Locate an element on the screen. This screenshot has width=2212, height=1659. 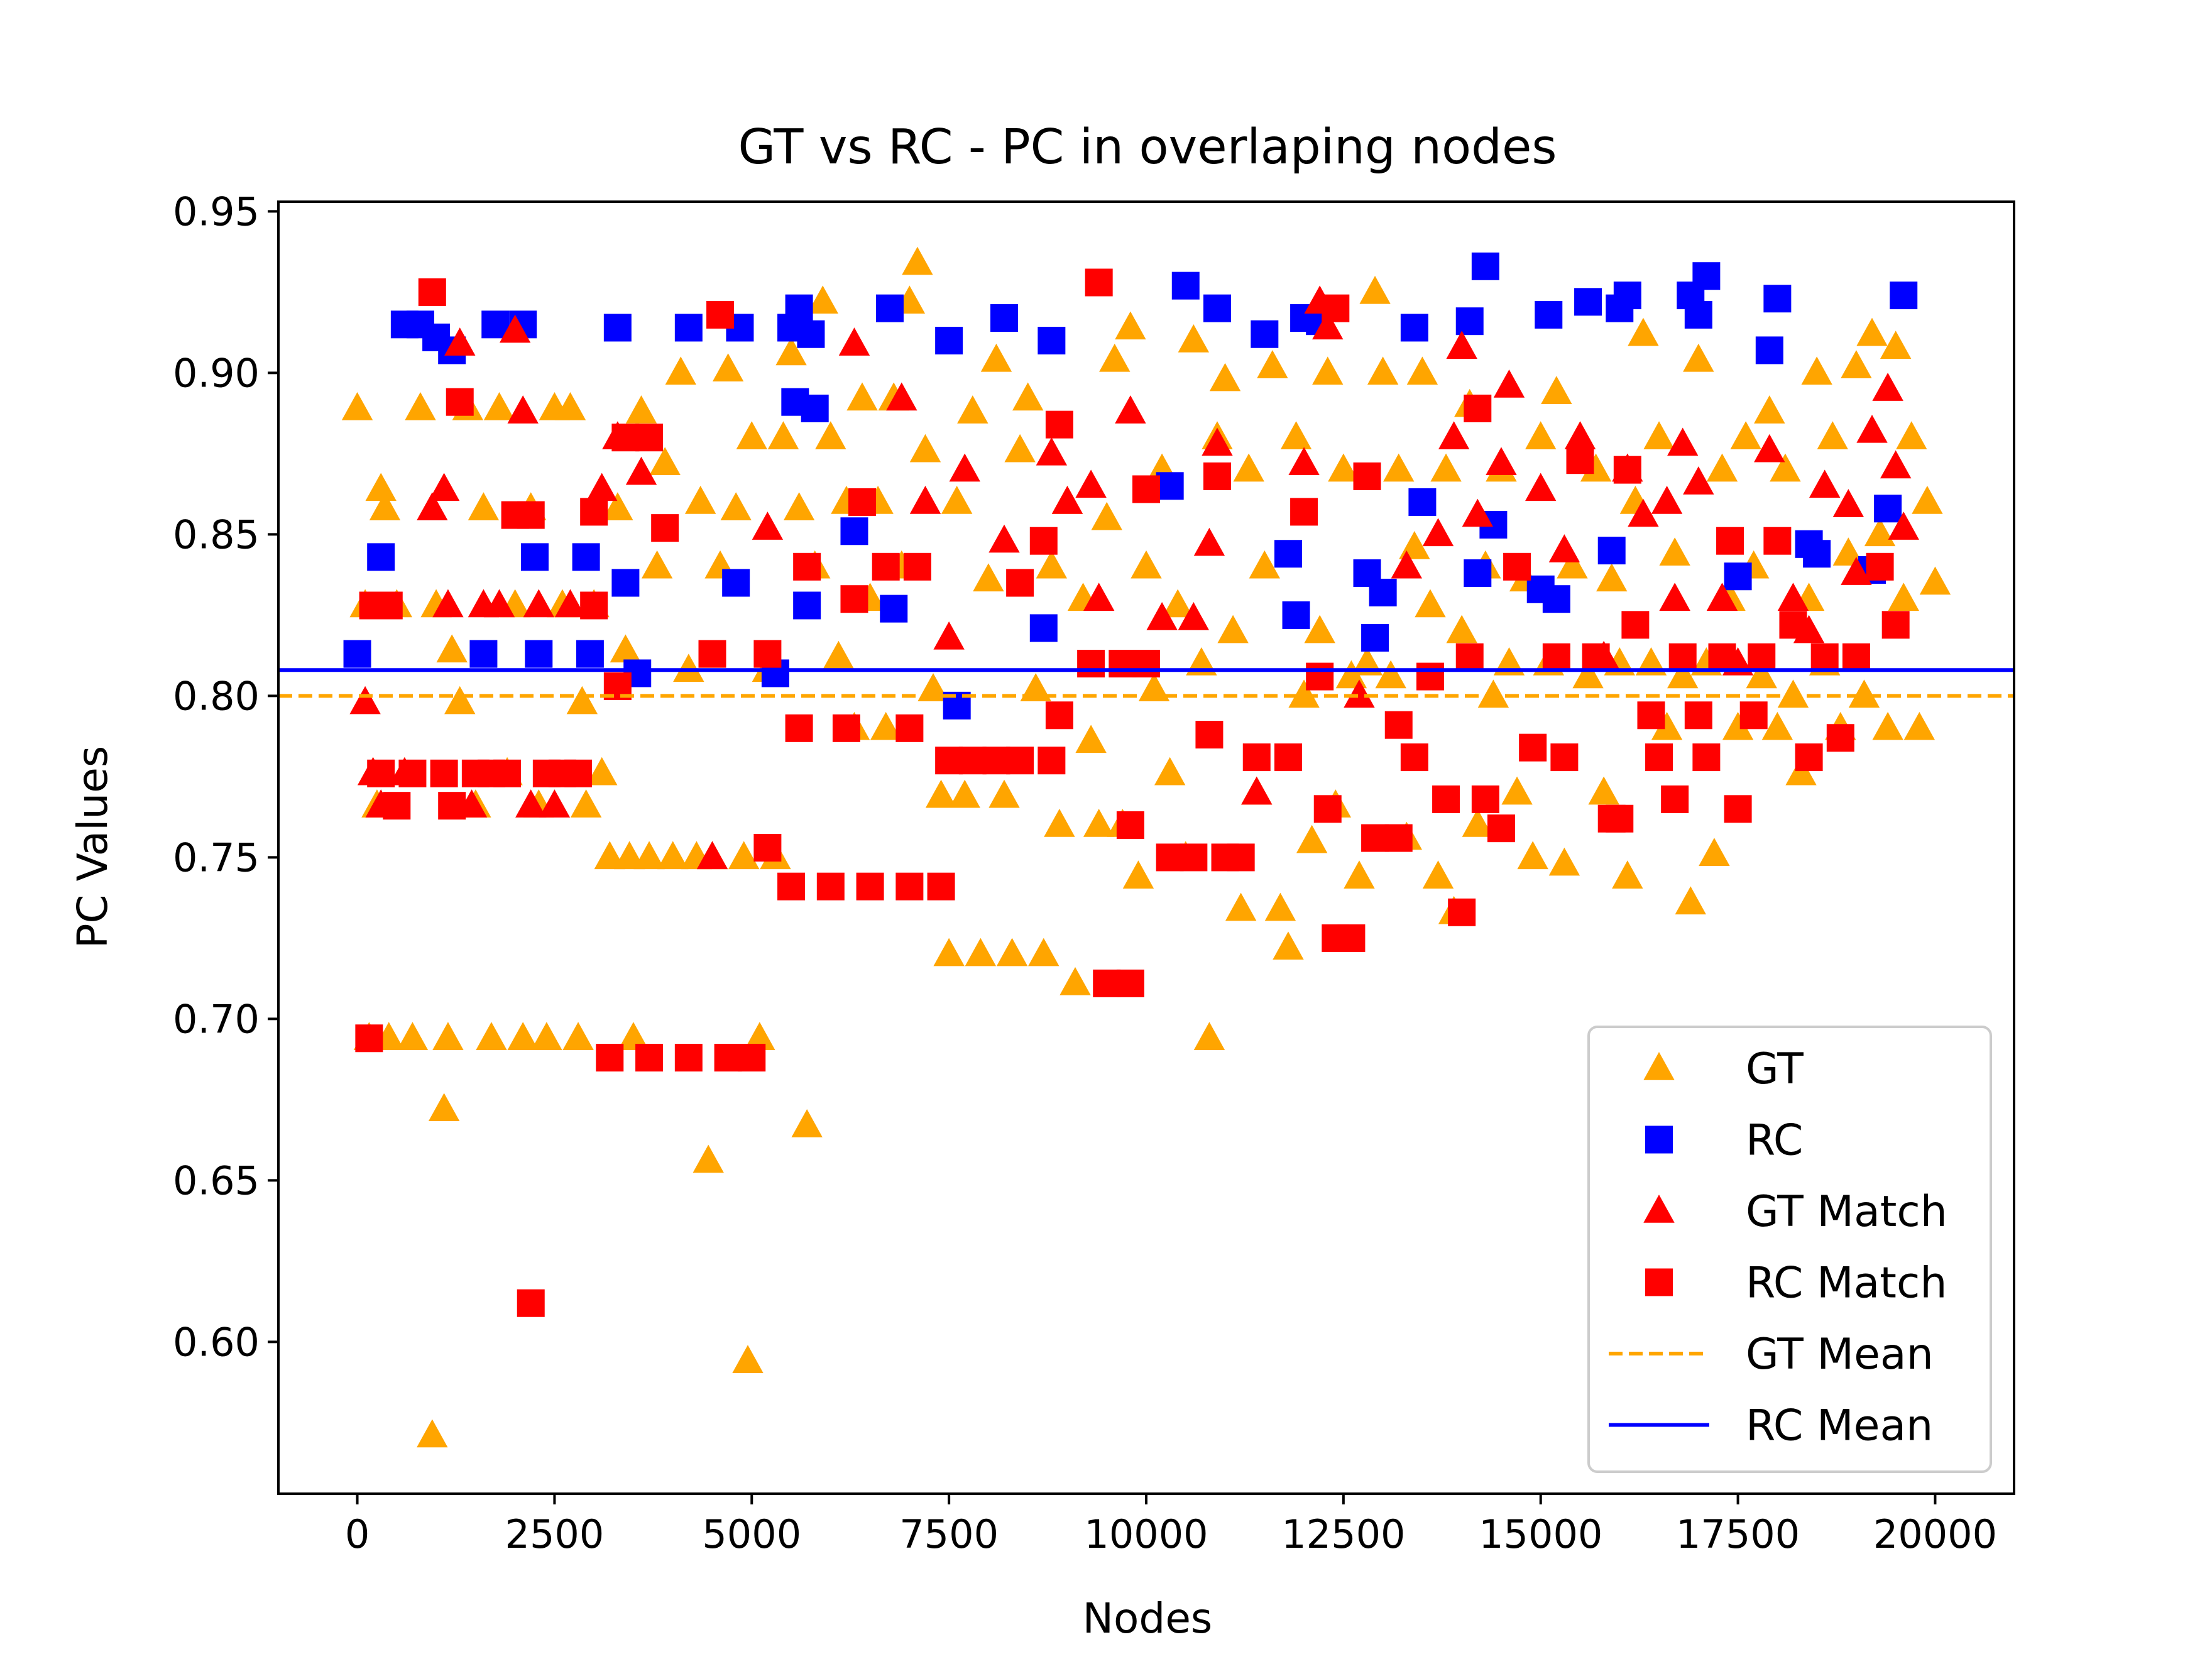
x-tick-label: 2500 is located at coordinates (555, 1534).